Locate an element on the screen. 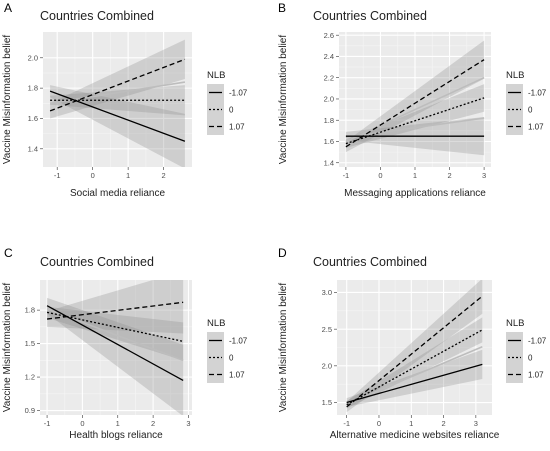 The height and width of the screenshot is (451, 550). x-axis-label: Social media reliance is located at coordinates (117, 193).